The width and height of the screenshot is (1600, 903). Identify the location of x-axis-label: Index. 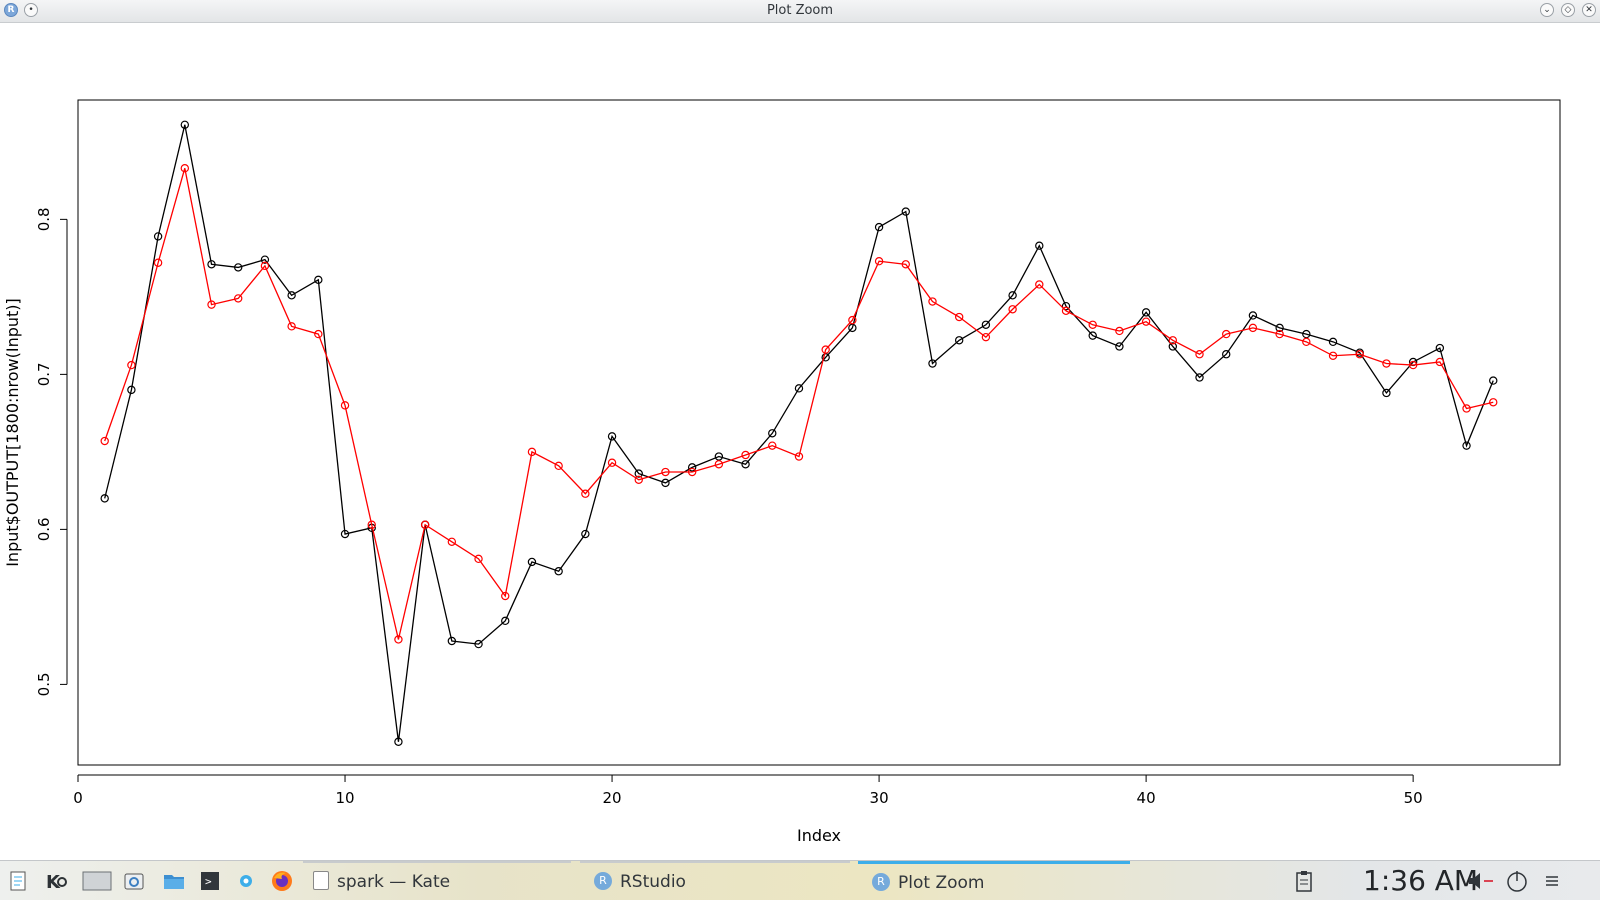
(819, 835).